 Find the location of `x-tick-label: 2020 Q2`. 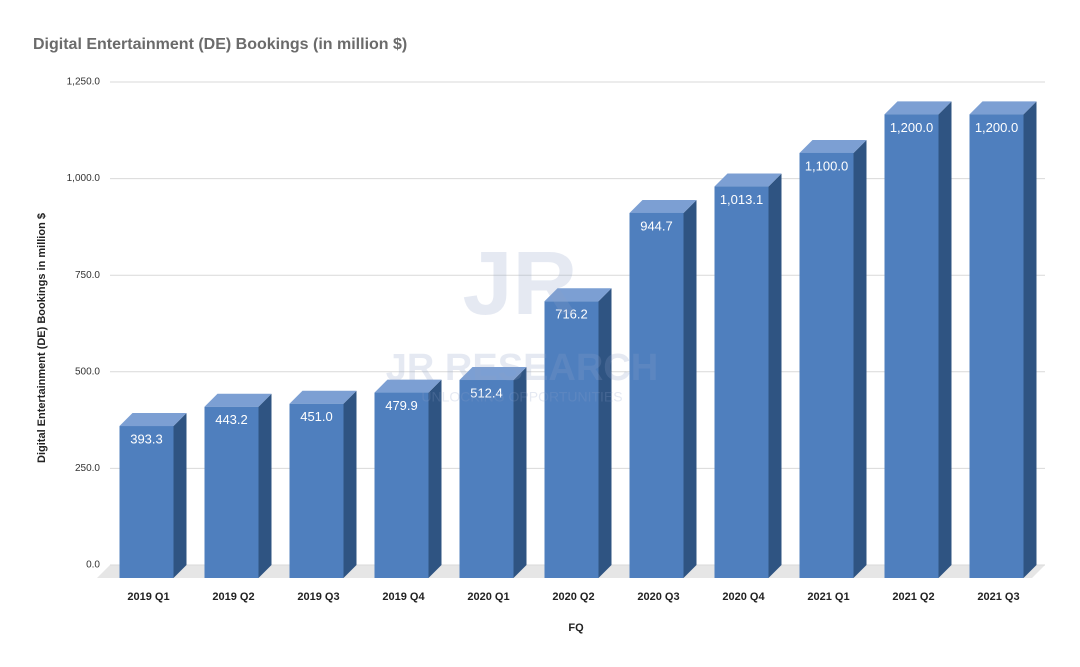

x-tick-label: 2020 Q2 is located at coordinates (573, 597).